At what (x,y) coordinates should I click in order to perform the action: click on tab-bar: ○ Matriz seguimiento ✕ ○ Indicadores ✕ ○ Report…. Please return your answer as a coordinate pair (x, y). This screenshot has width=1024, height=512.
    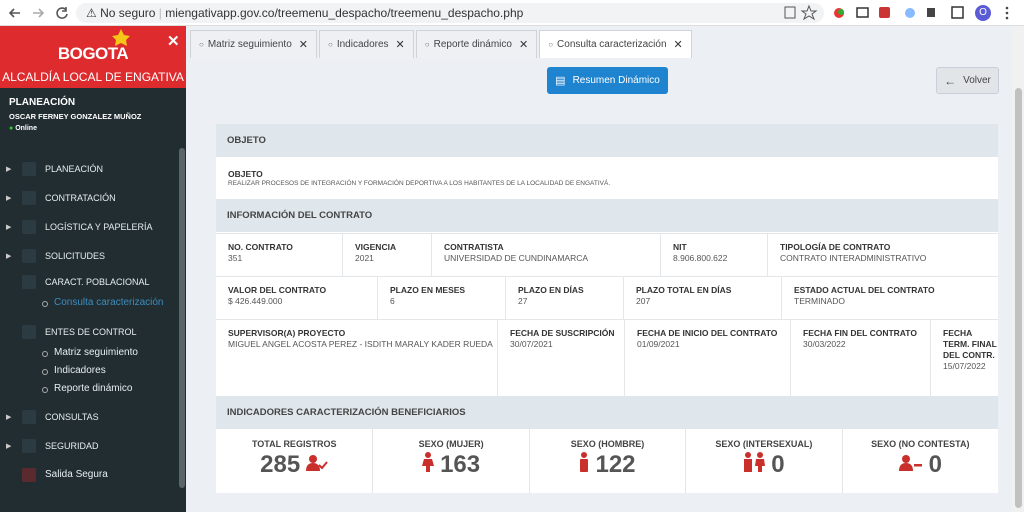
    Looking at the image, I should click on (441, 44).